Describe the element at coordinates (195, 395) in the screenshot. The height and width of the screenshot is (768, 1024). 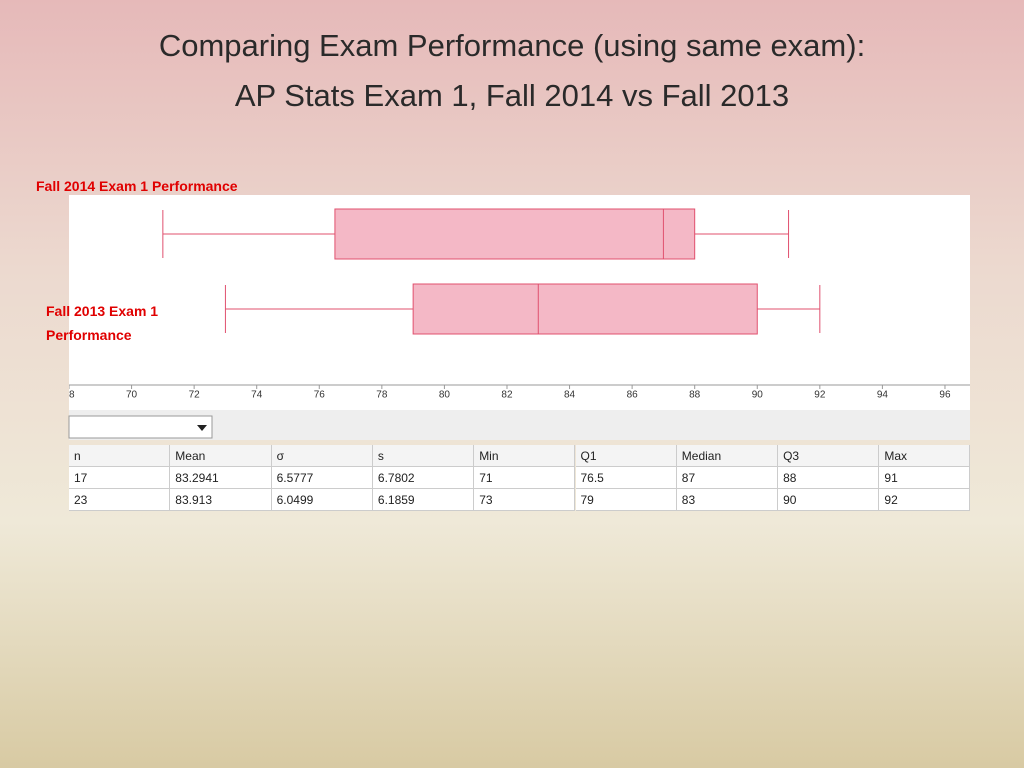
I see `x-tick-label: 72` at that location.